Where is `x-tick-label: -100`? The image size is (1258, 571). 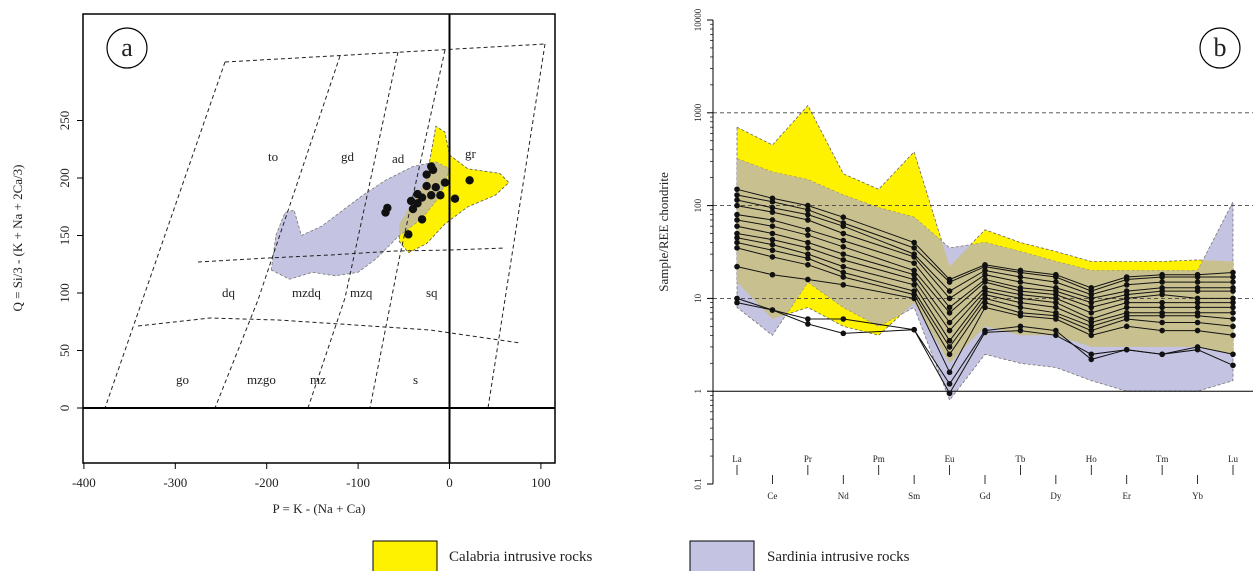
x-tick-label: -100 is located at coordinates (358, 482).